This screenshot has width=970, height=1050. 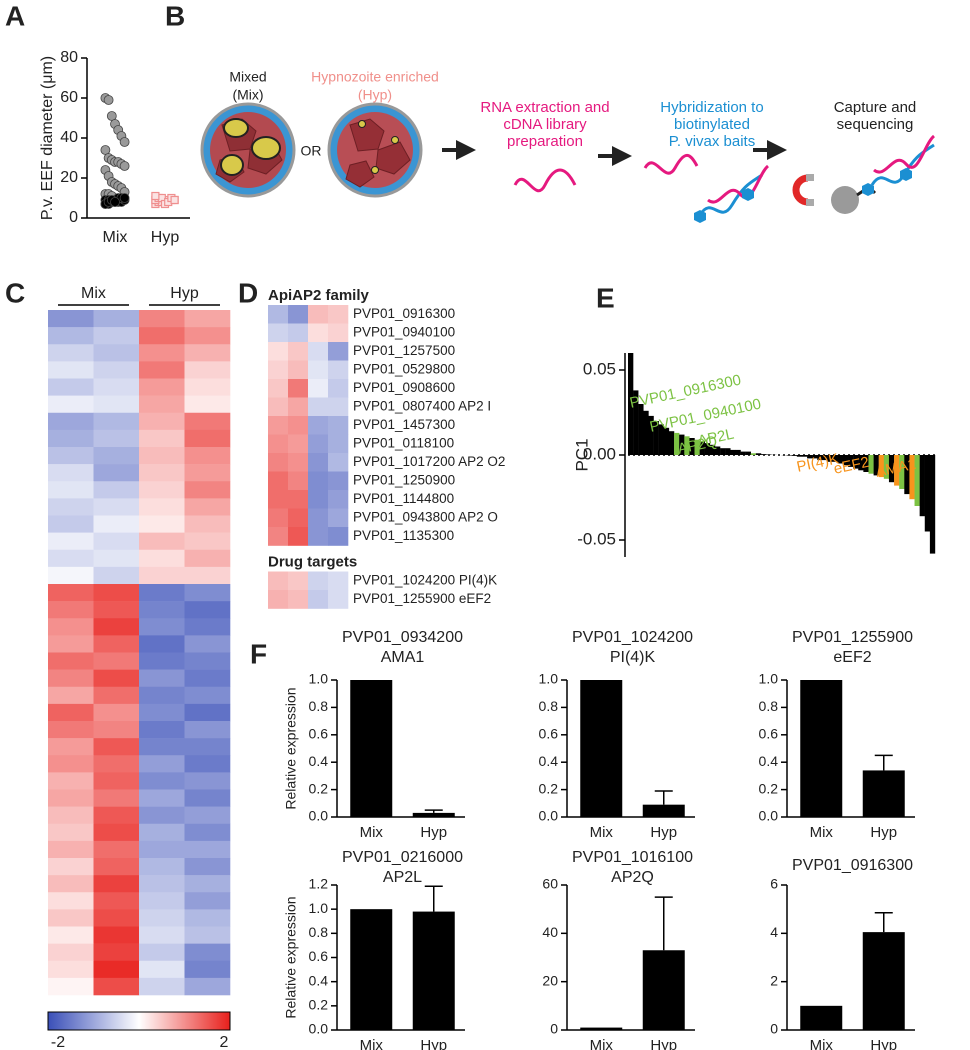 I want to click on y-tick-label: 60, so click(x=550, y=884).